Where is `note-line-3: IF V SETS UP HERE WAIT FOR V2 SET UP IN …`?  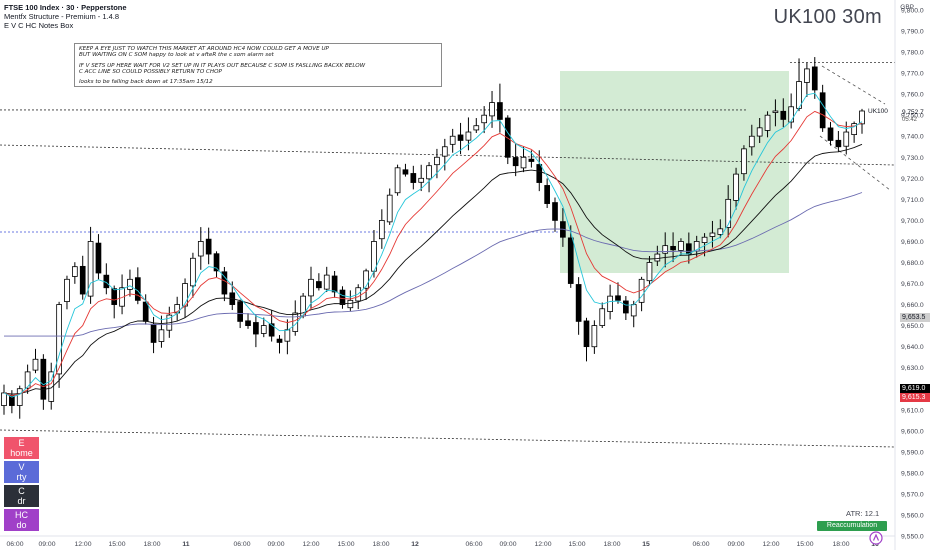 note-line-3: IF V SETS UP HERE WAIT FOR V2 SET UP IN … is located at coordinates (222, 65).